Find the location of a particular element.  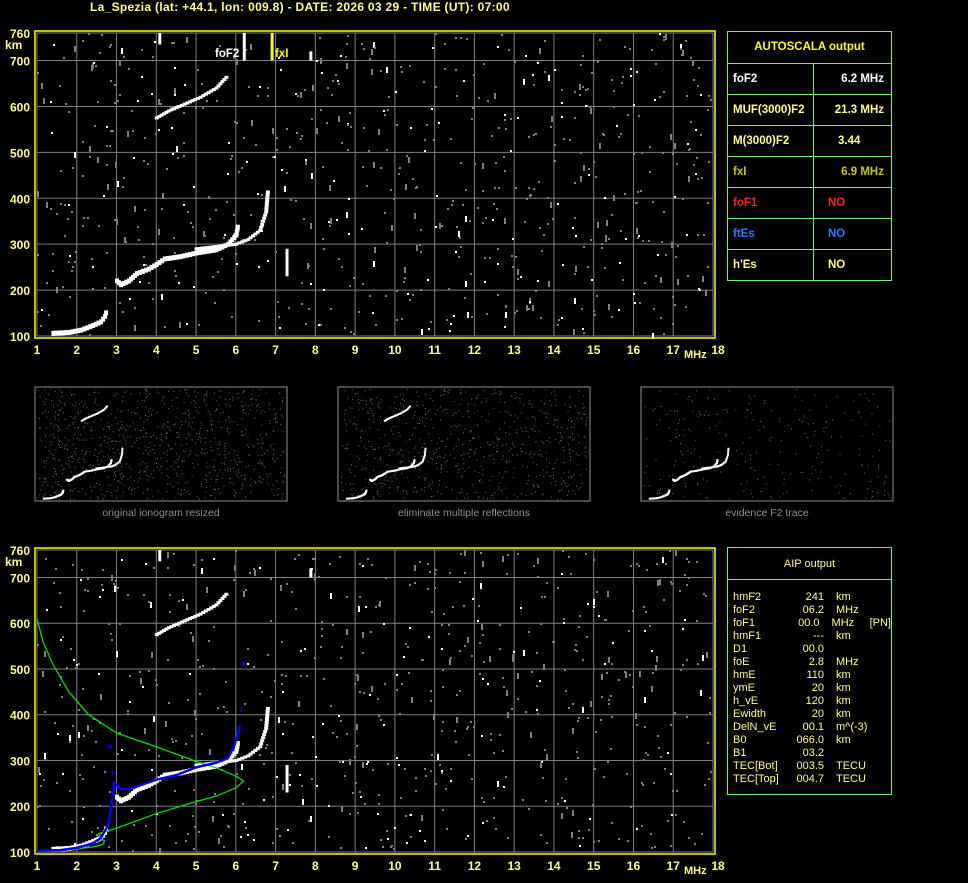

thumbnail-echo is located at coordinates (98, 468).